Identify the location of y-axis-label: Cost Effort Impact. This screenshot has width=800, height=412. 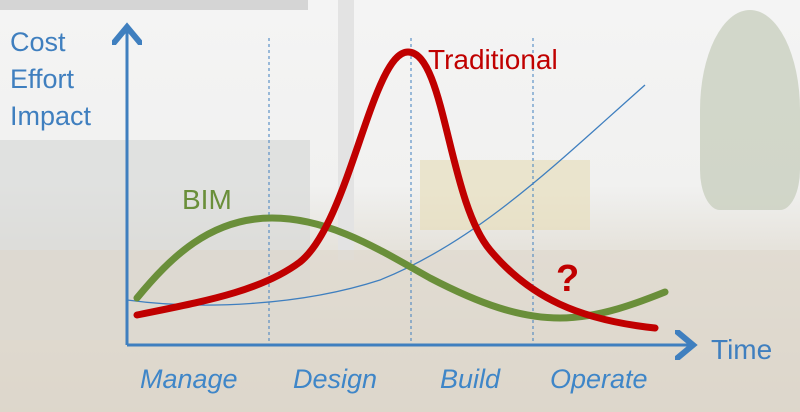
(50, 79).